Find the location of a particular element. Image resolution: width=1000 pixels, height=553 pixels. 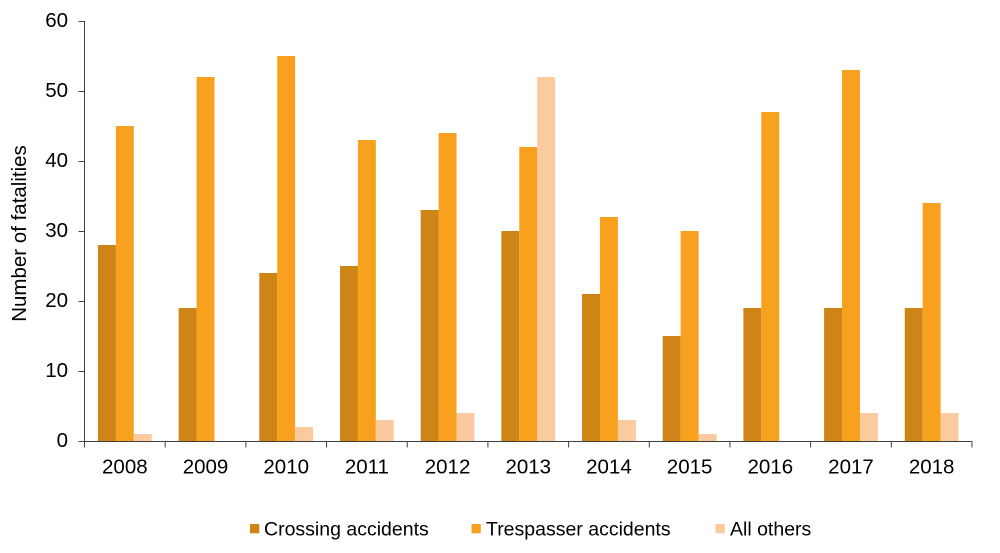

svg-text: 2012 is located at coordinates (448, 466).